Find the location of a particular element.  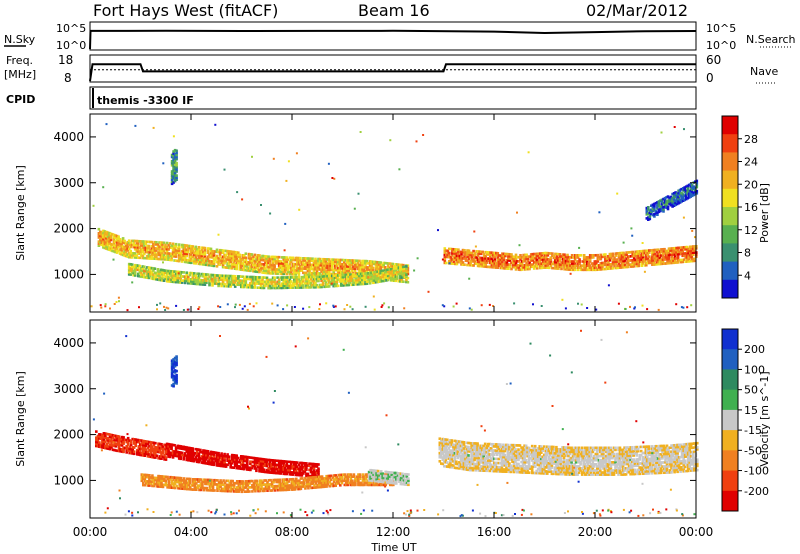

nsky-right-top-tick: 10^5 is located at coordinates (721, 28).